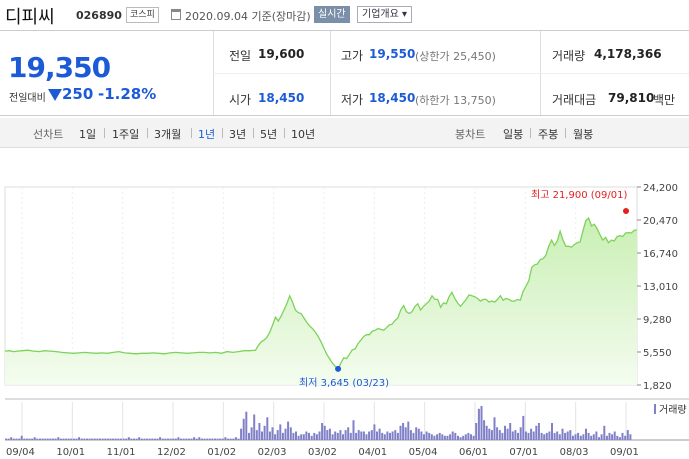 This screenshot has width=689, height=459. Describe the element at coordinates (523, 452) in the screenshot. I see `x-tick-label: 07/01` at that location.